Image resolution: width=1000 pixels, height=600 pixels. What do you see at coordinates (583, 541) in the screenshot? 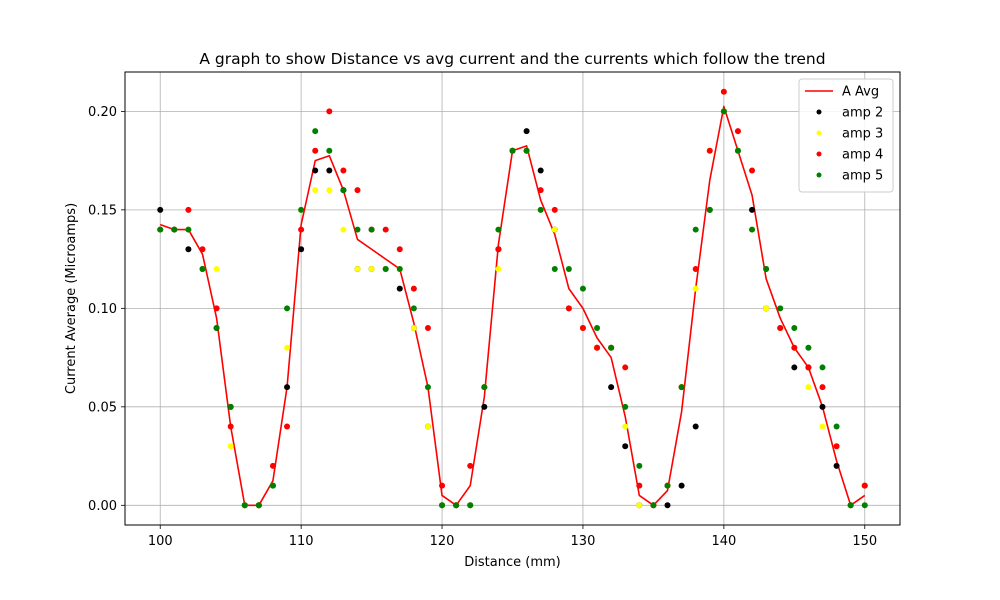
I see `x-tick-label: 130` at bounding box center [583, 541].